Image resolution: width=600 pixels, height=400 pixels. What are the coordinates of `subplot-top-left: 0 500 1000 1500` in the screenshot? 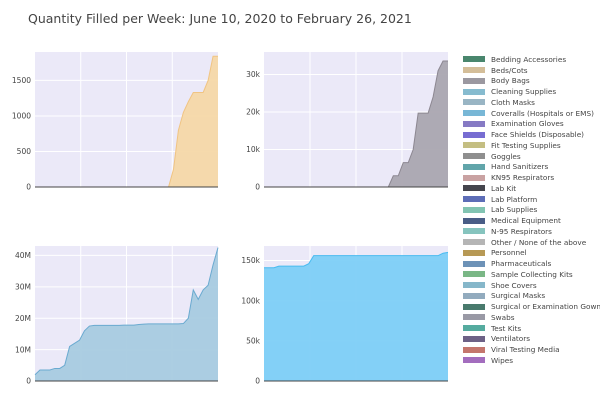 It's located at (115, 122).